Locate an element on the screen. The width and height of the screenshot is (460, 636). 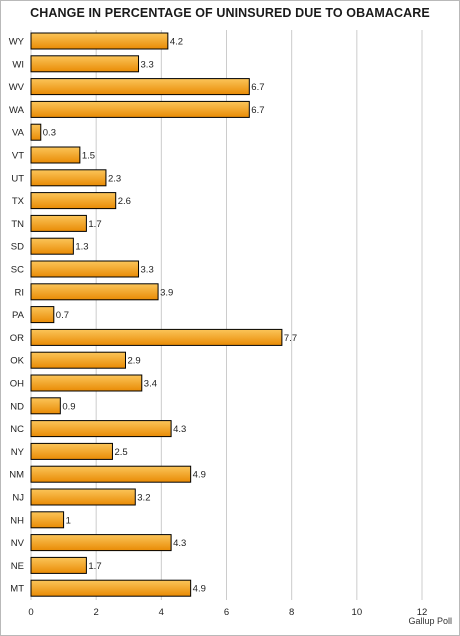
category-label: VA is located at coordinates (18, 133).